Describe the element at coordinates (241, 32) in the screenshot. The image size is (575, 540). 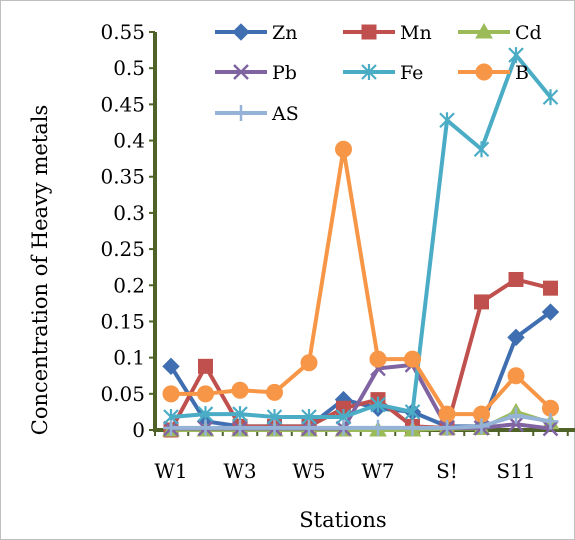
I see `legend-marker-zn` at that location.